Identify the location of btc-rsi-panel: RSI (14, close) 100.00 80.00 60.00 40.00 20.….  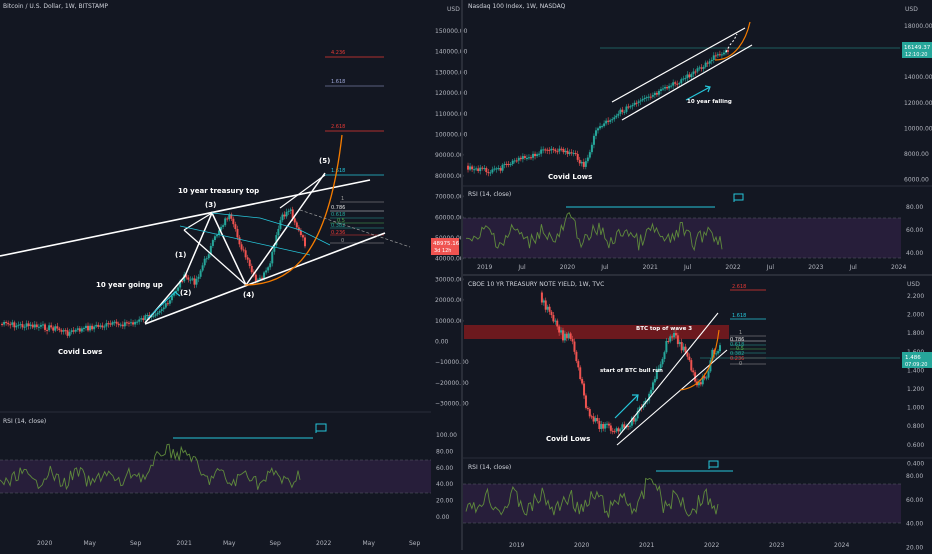
(228, 466).